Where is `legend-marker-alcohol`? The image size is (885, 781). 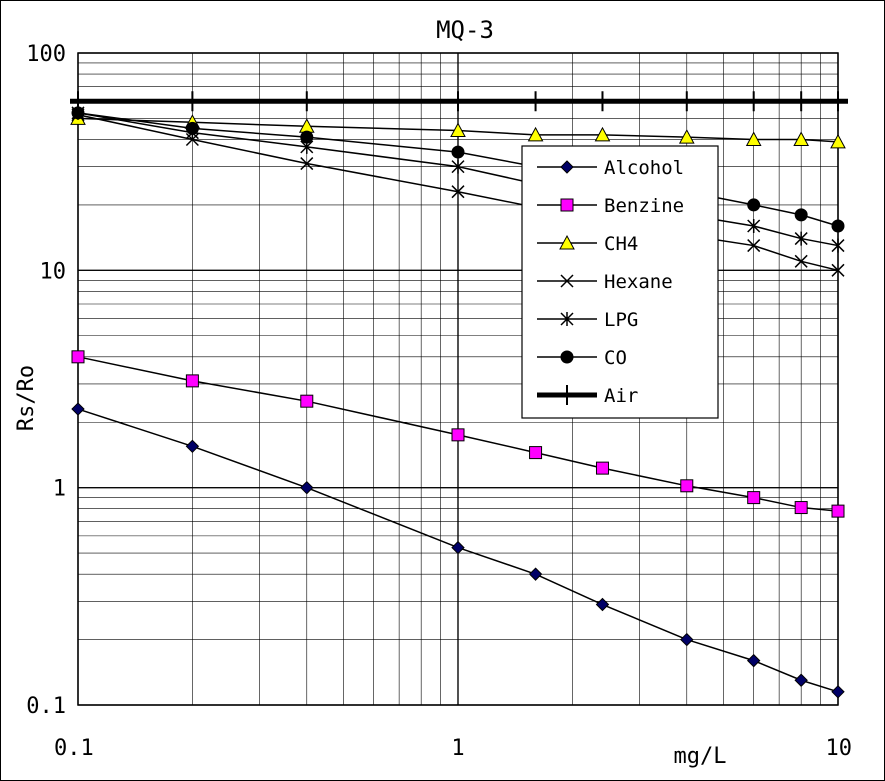 legend-marker-alcohol is located at coordinates (567, 167).